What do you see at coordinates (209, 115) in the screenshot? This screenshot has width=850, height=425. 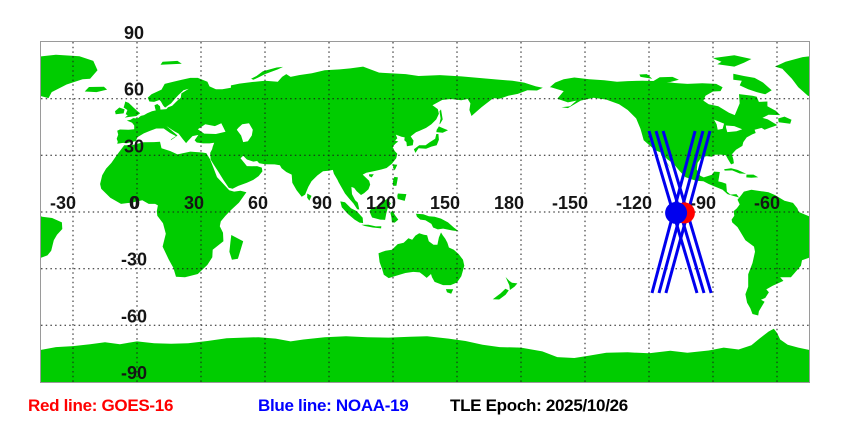 I see `lakes` at bounding box center [209, 115].